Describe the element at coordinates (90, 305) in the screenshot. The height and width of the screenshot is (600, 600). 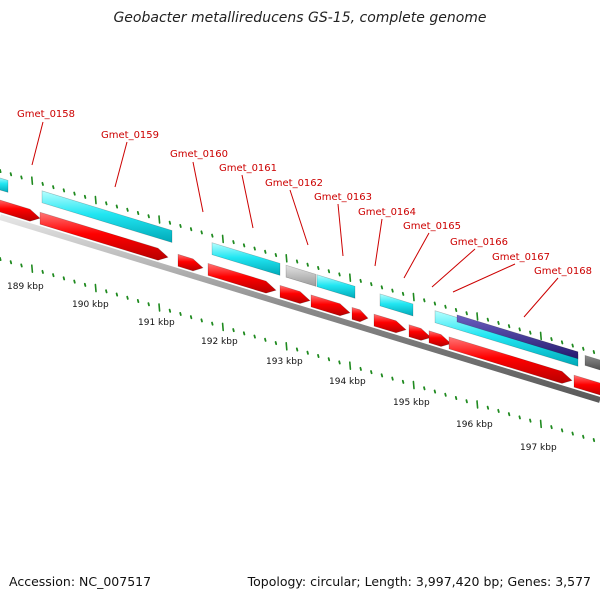
I see `ruler-label-190kbp: 190 kbp` at that location.